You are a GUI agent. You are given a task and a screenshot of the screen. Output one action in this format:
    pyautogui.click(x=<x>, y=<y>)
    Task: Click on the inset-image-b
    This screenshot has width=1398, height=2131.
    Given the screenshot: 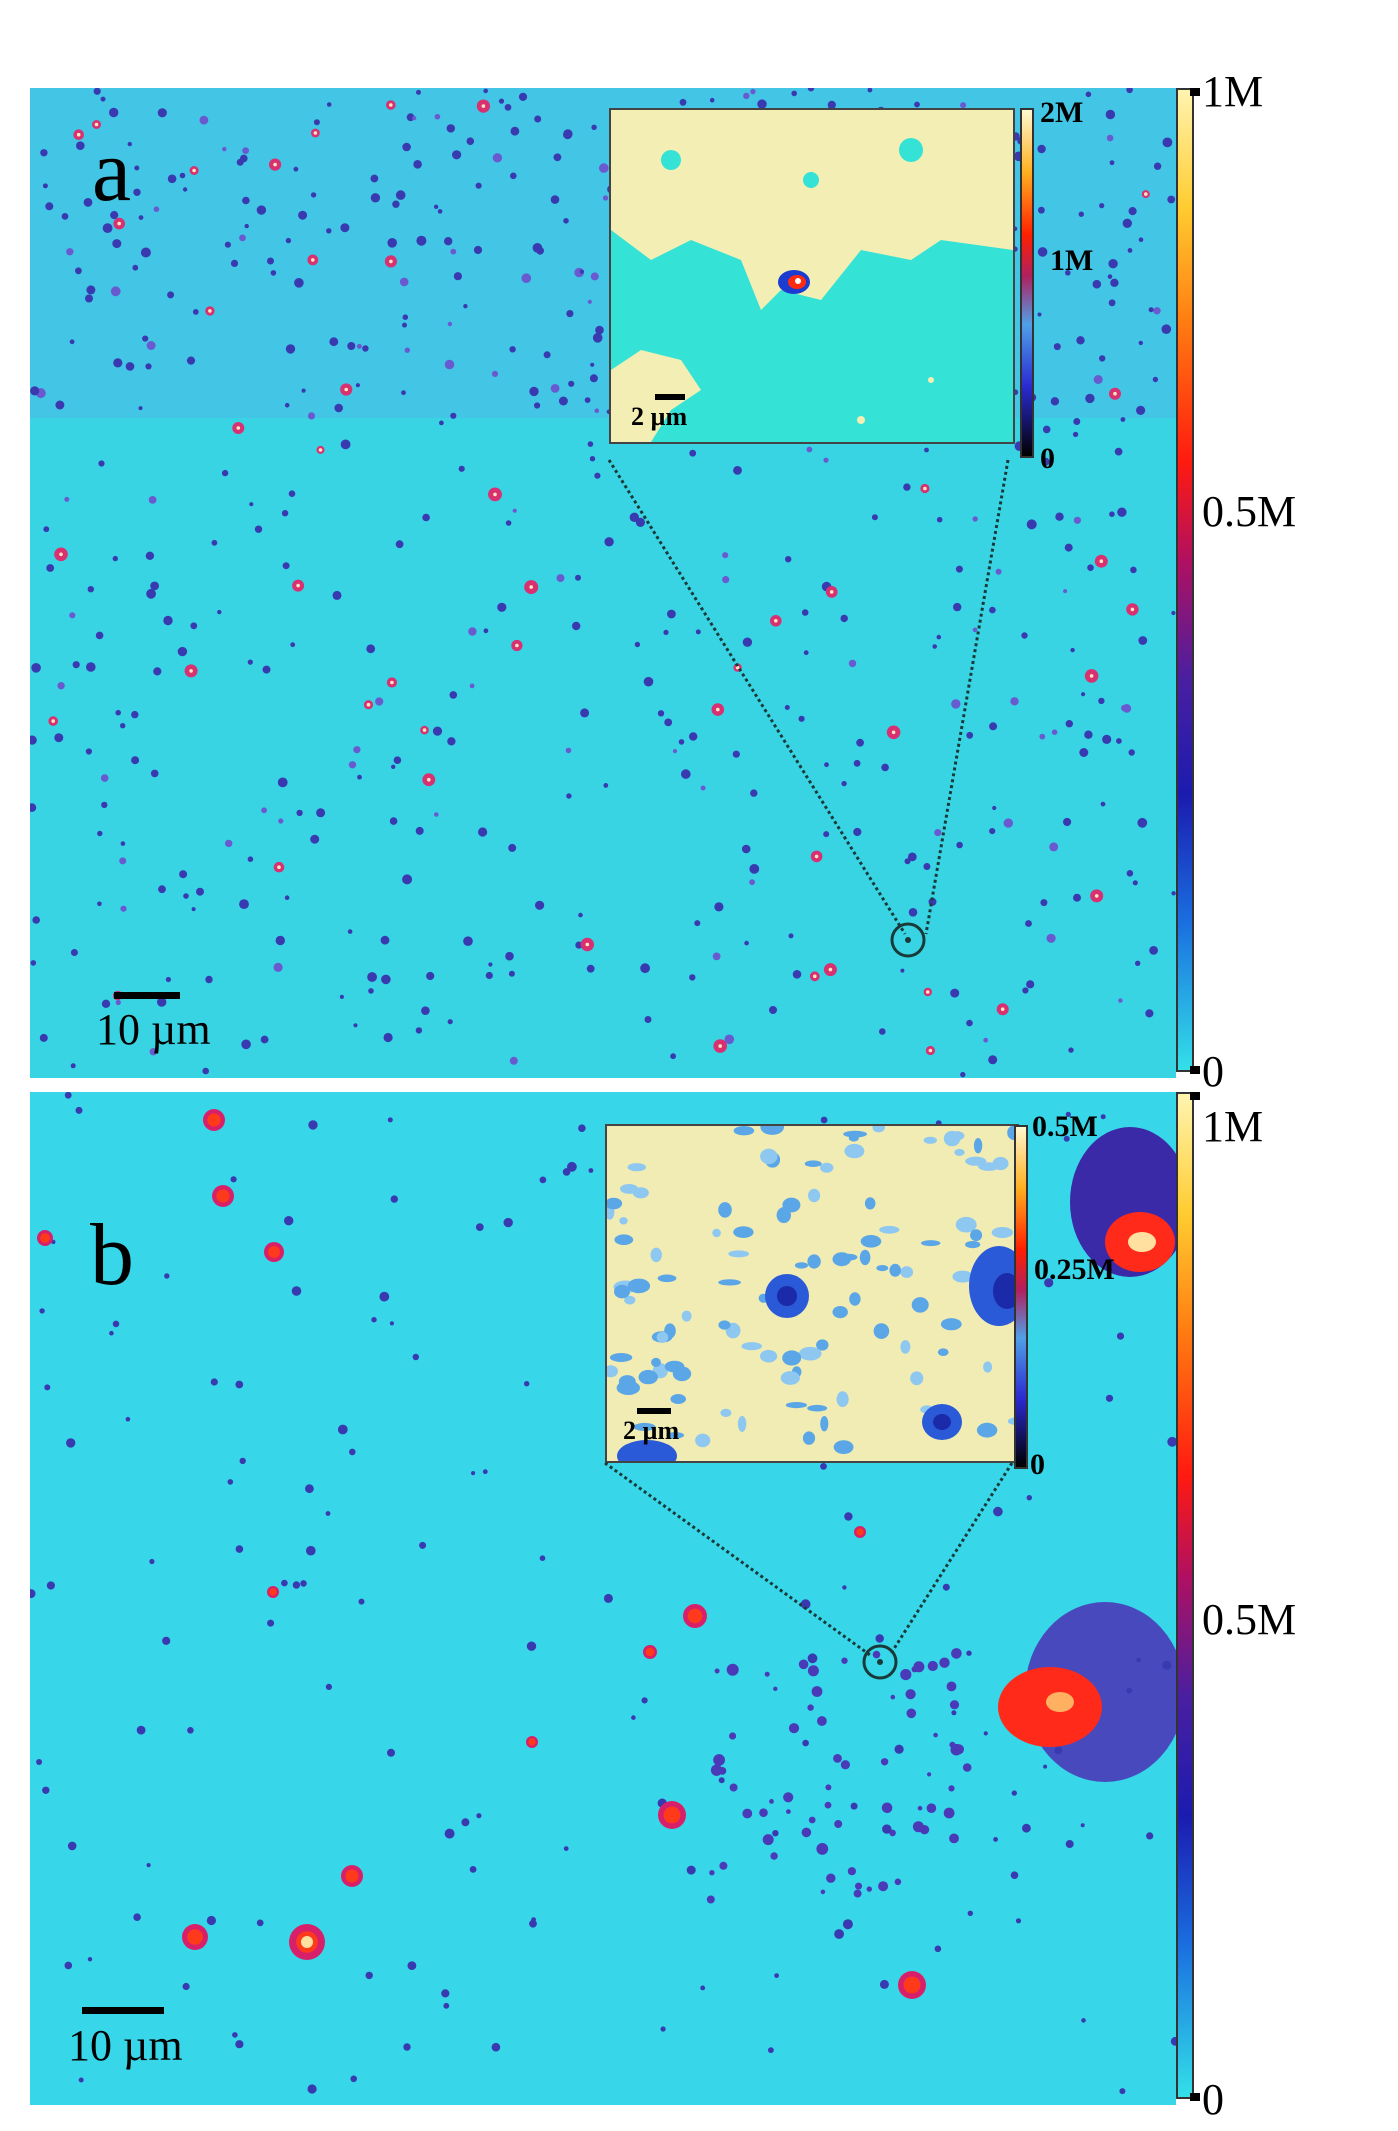 What is the action you would take?
    pyautogui.click(x=812, y=1293)
    